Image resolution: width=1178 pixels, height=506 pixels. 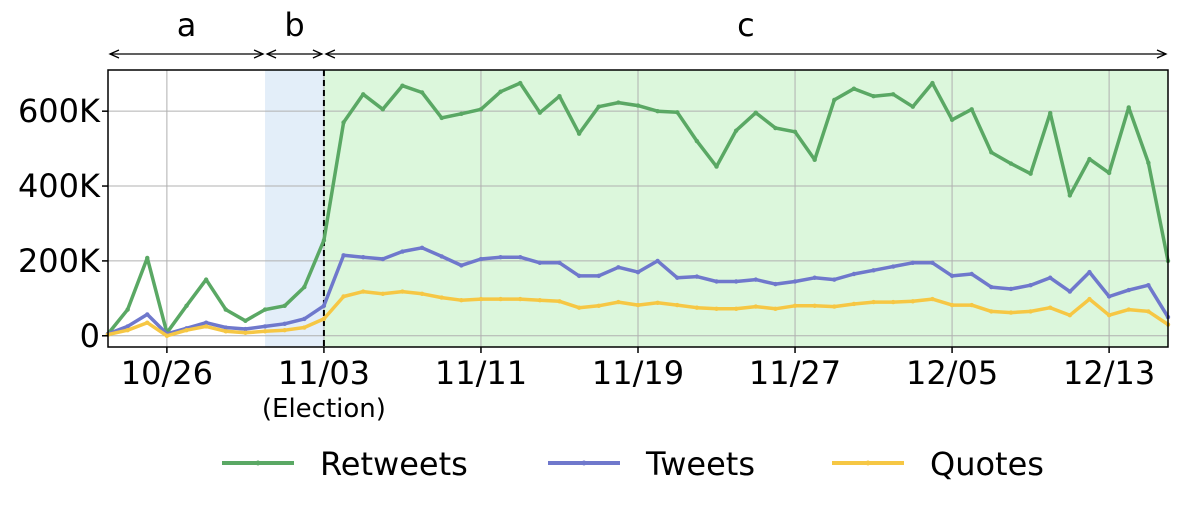 What do you see at coordinates (481, 373) in the screenshot?
I see `x-tick-label-2: 11/11` at bounding box center [481, 373].